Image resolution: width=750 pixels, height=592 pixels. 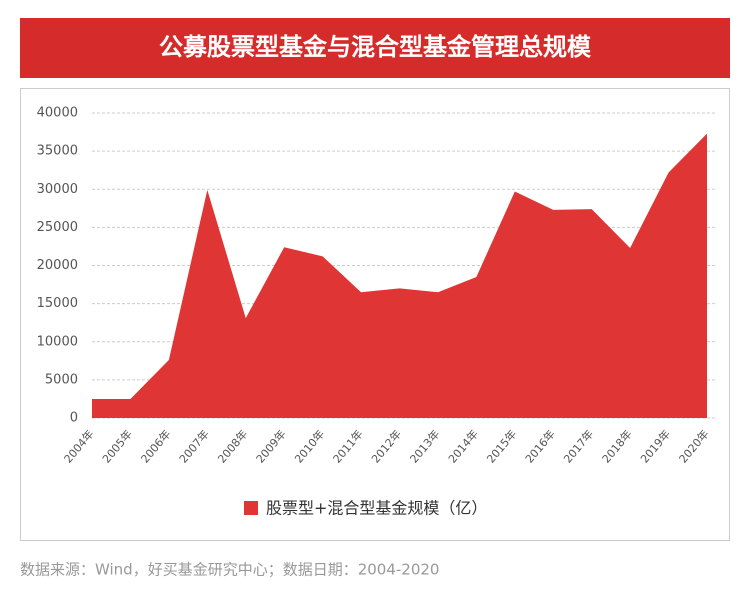 I want to click on x-tick-label: 2020年, so click(x=694, y=446).